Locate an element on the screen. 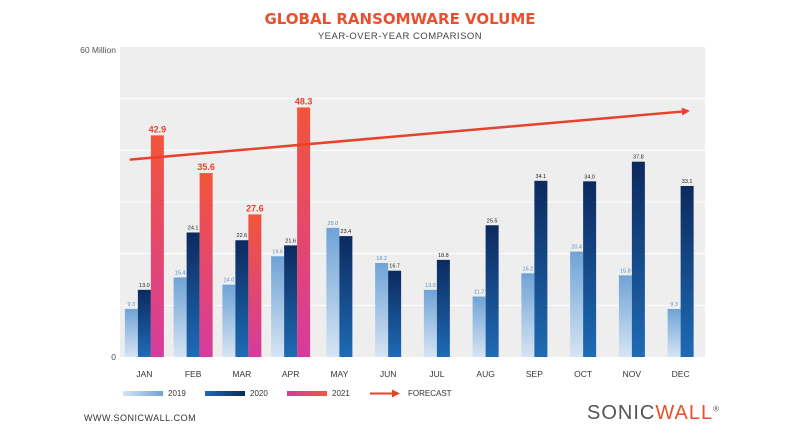 This screenshot has height=440, width=800. bar-2019-sep is located at coordinates (528, 315).